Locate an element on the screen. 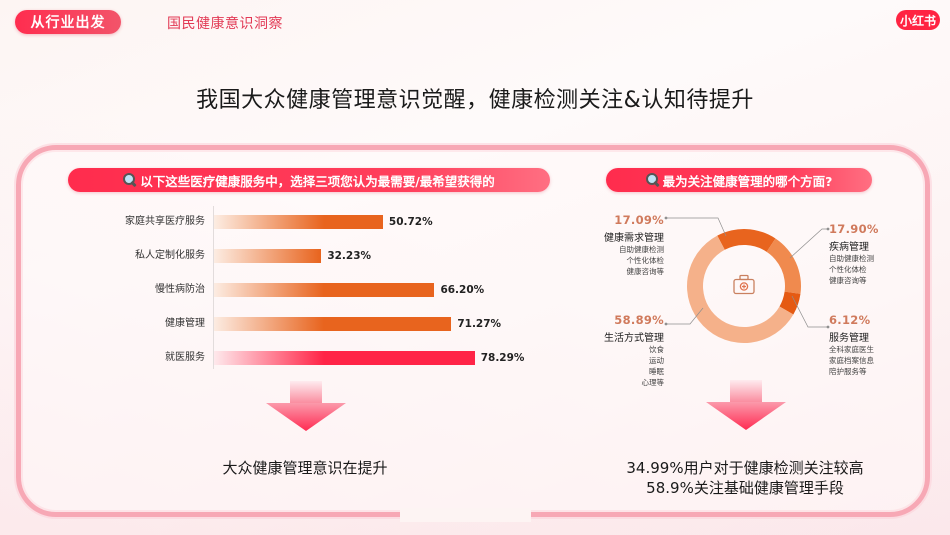 The width and height of the screenshot is (950, 535). legend-pct: 58.89% is located at coordinates (639, 320).